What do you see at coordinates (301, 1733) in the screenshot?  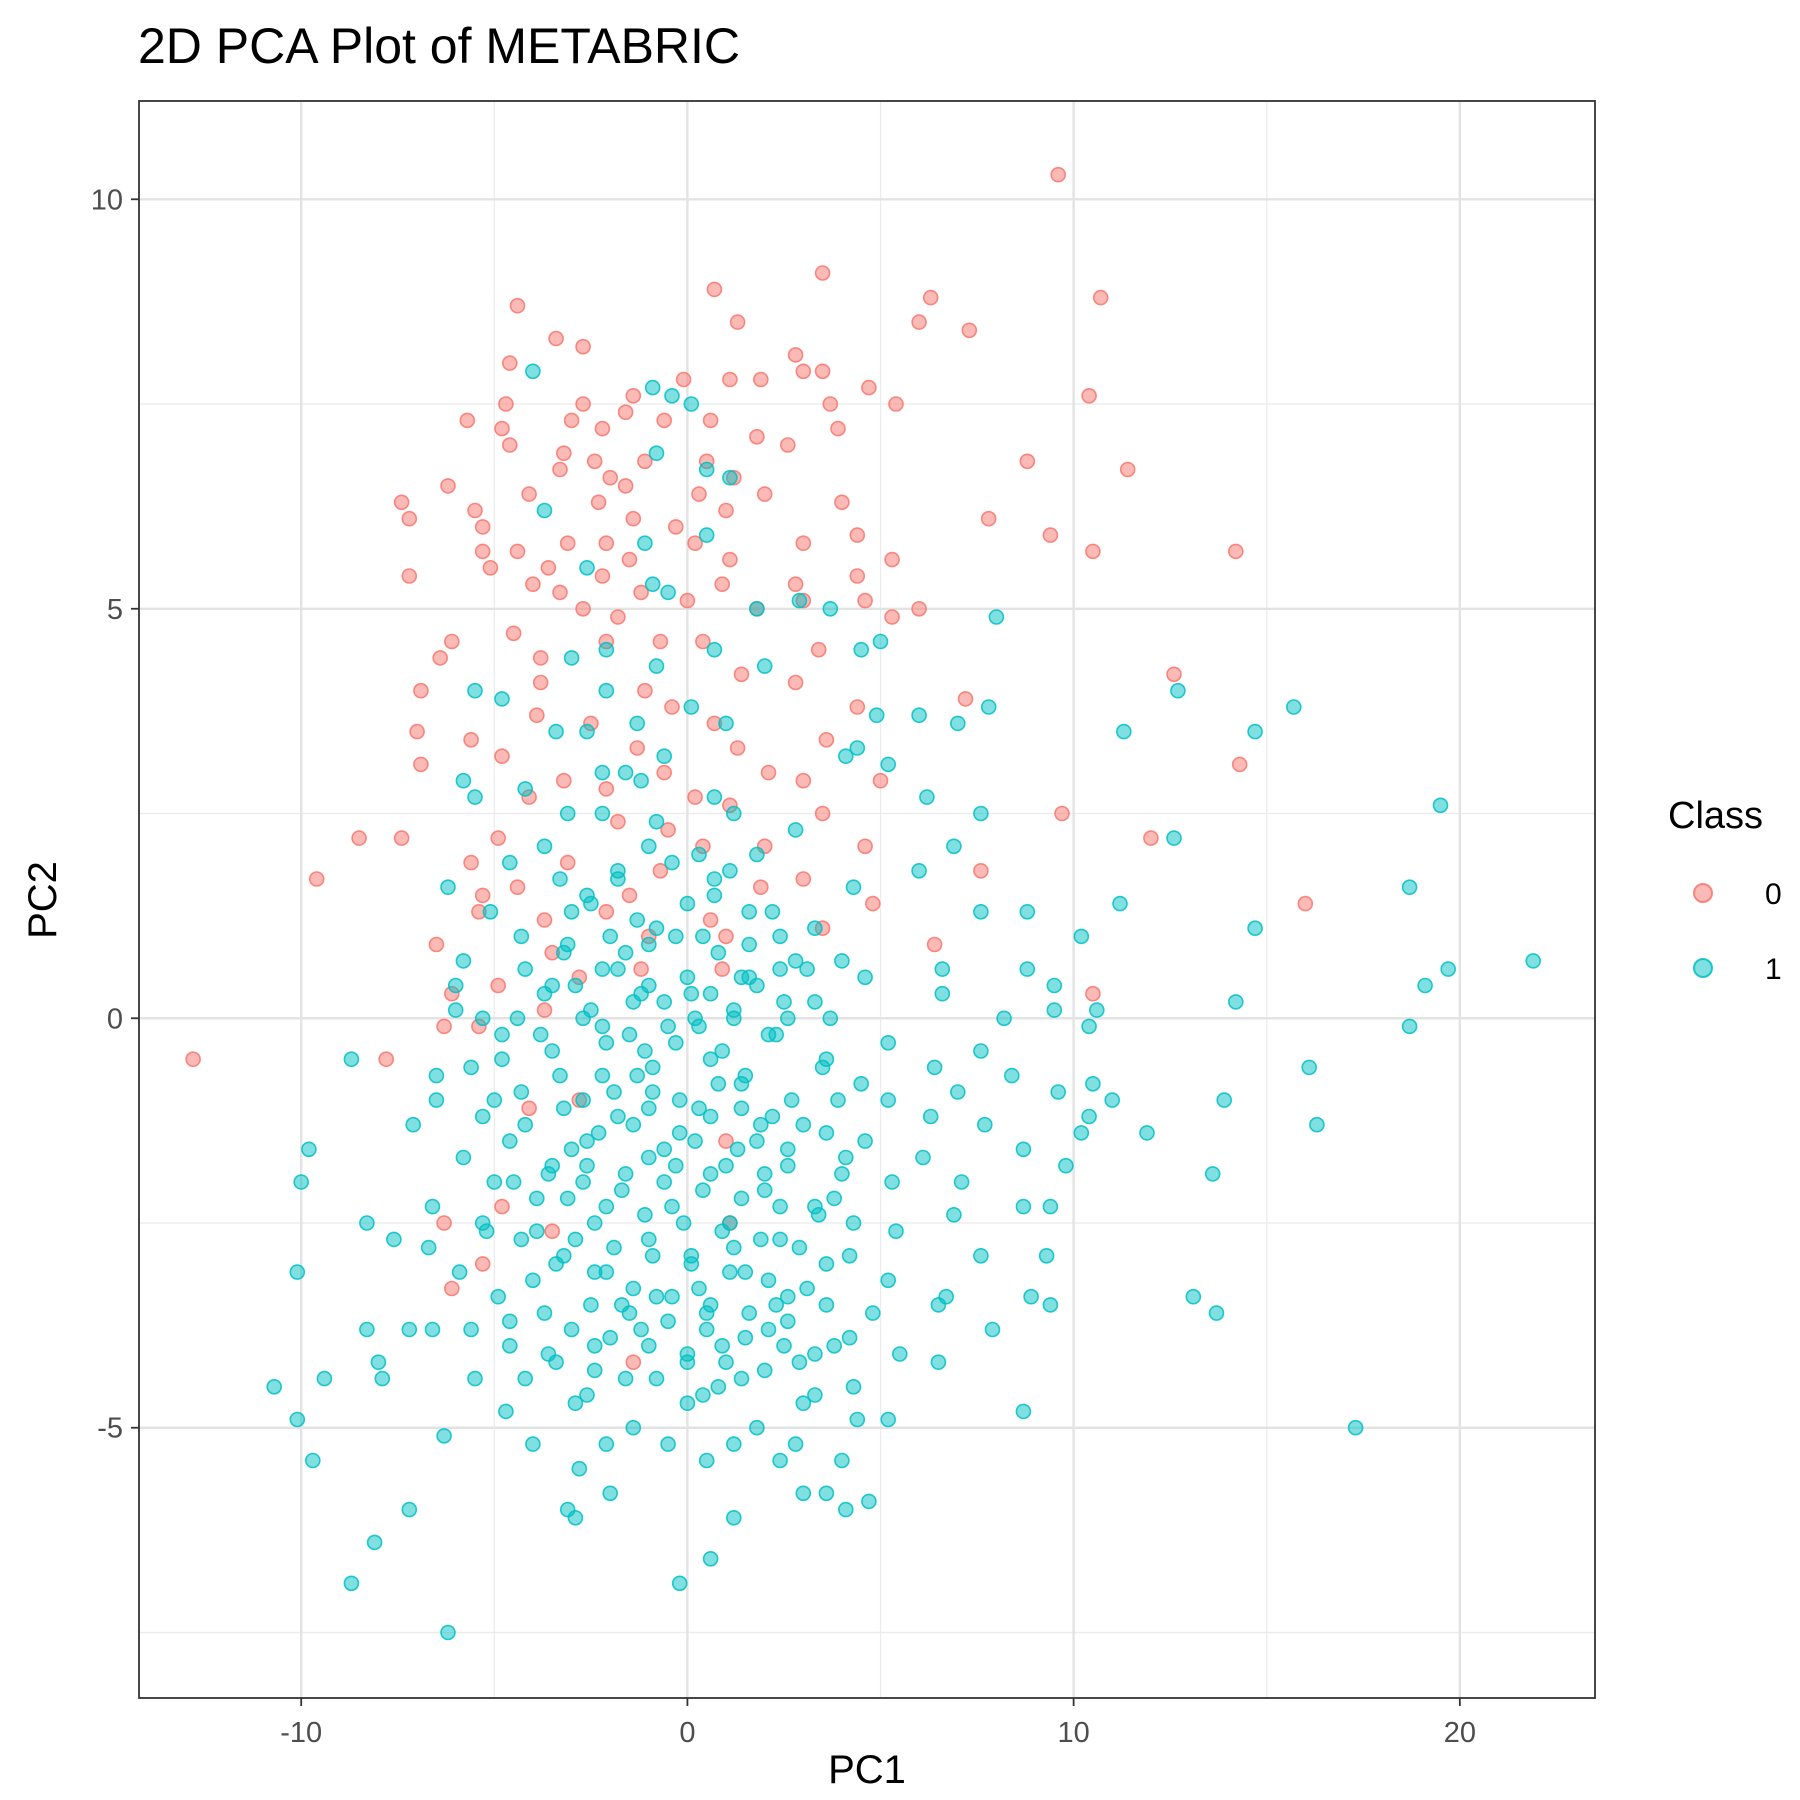 I see `x-tick-label: -10` at bounding box center [301, 1733].